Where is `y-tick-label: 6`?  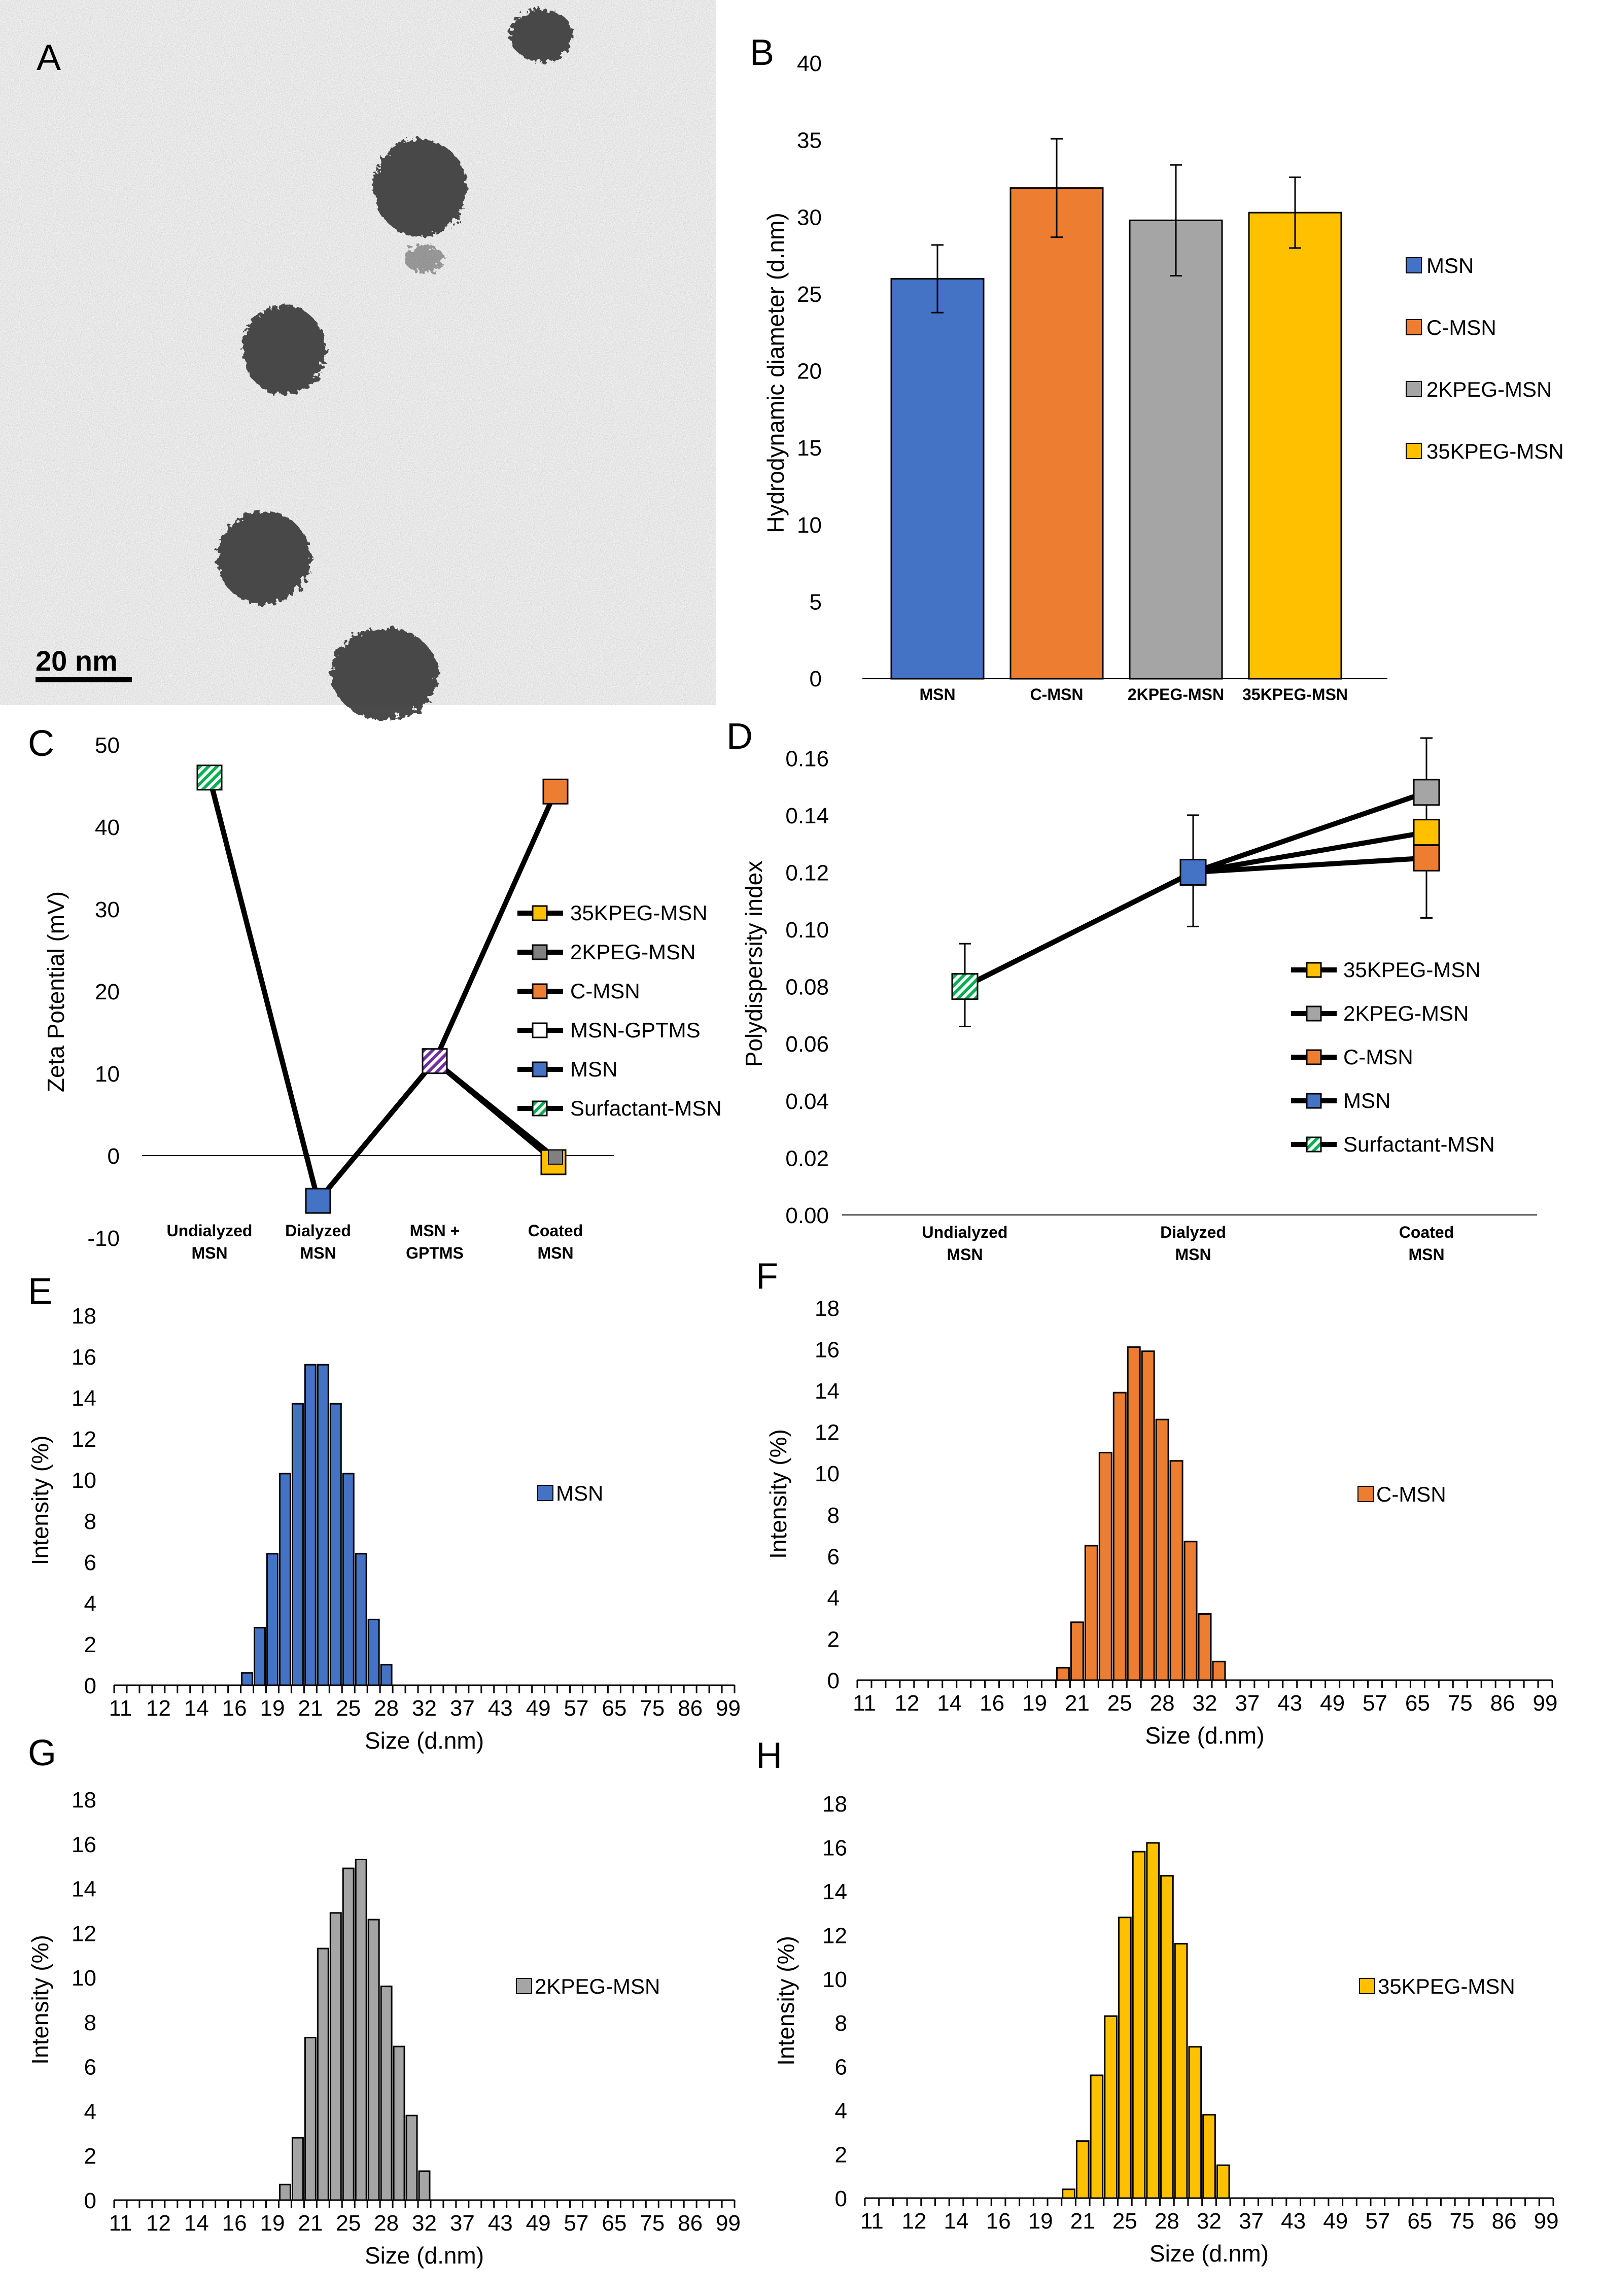
y-tick-label: 6 is located at coordinates (90, 1562).